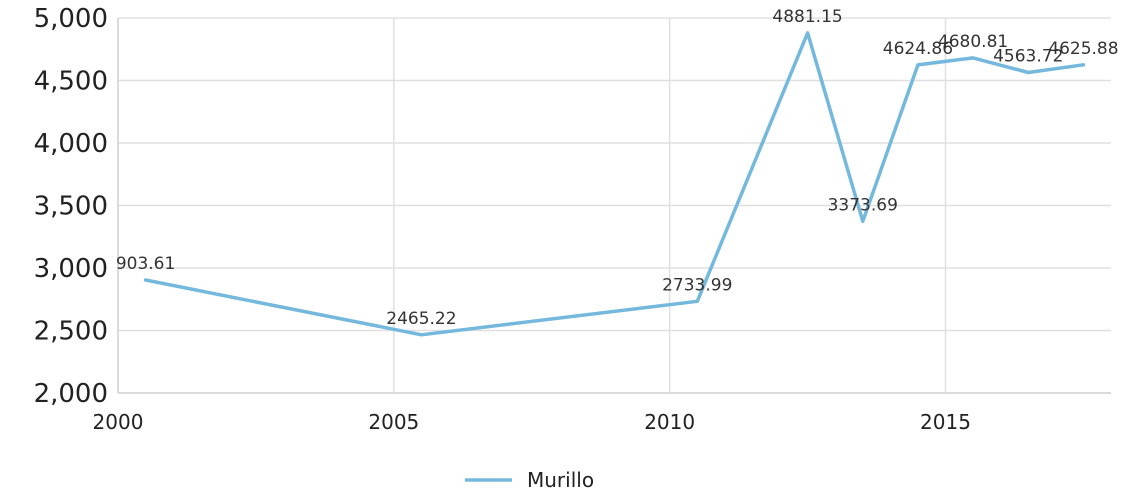 Image resolution: width=1125 pixels, height=491 pixels. I want to click on data-label: 2465.22, so click(421, 319).